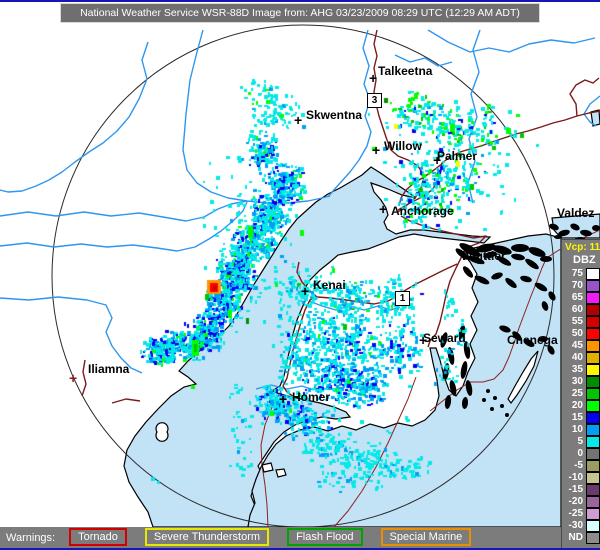  Describe the element at coordinates (577, 285) in the screenshot. I see `dbz-value-70: 70` at that location.